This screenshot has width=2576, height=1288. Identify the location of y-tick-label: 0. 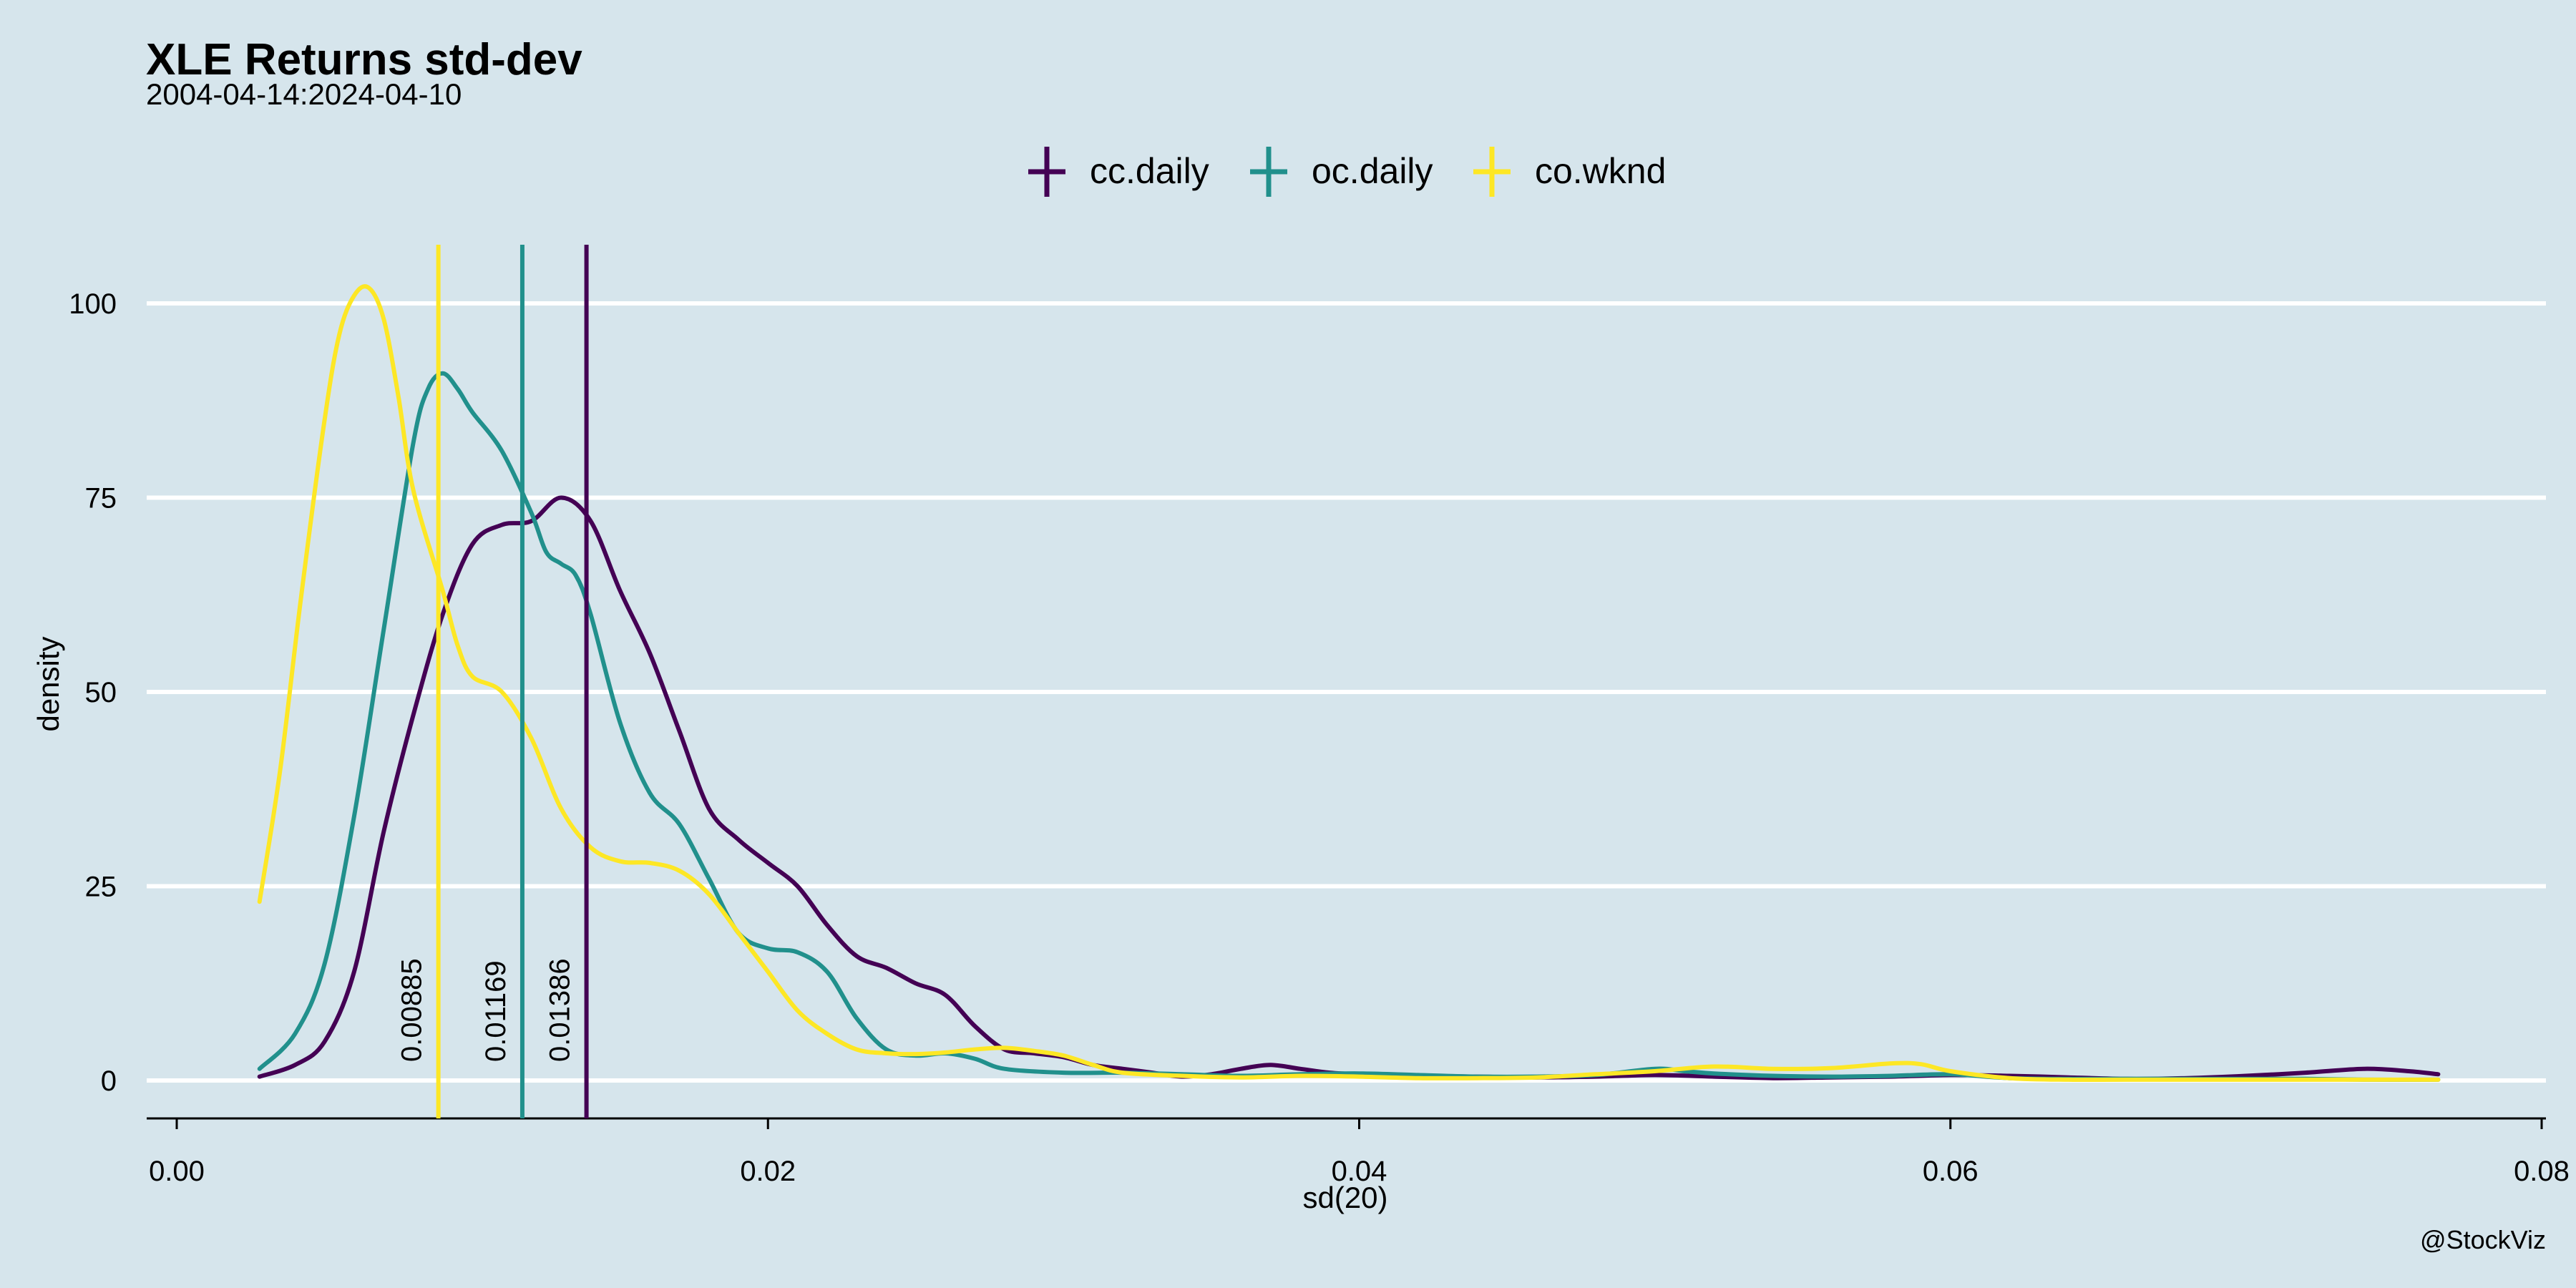
(109, 1081).